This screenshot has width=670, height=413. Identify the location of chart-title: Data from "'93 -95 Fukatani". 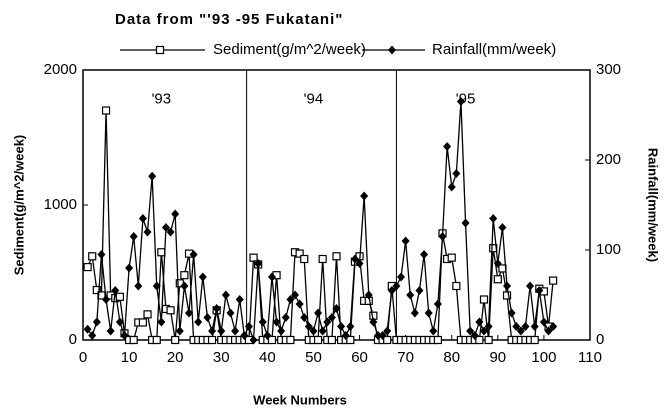
(229, 19).